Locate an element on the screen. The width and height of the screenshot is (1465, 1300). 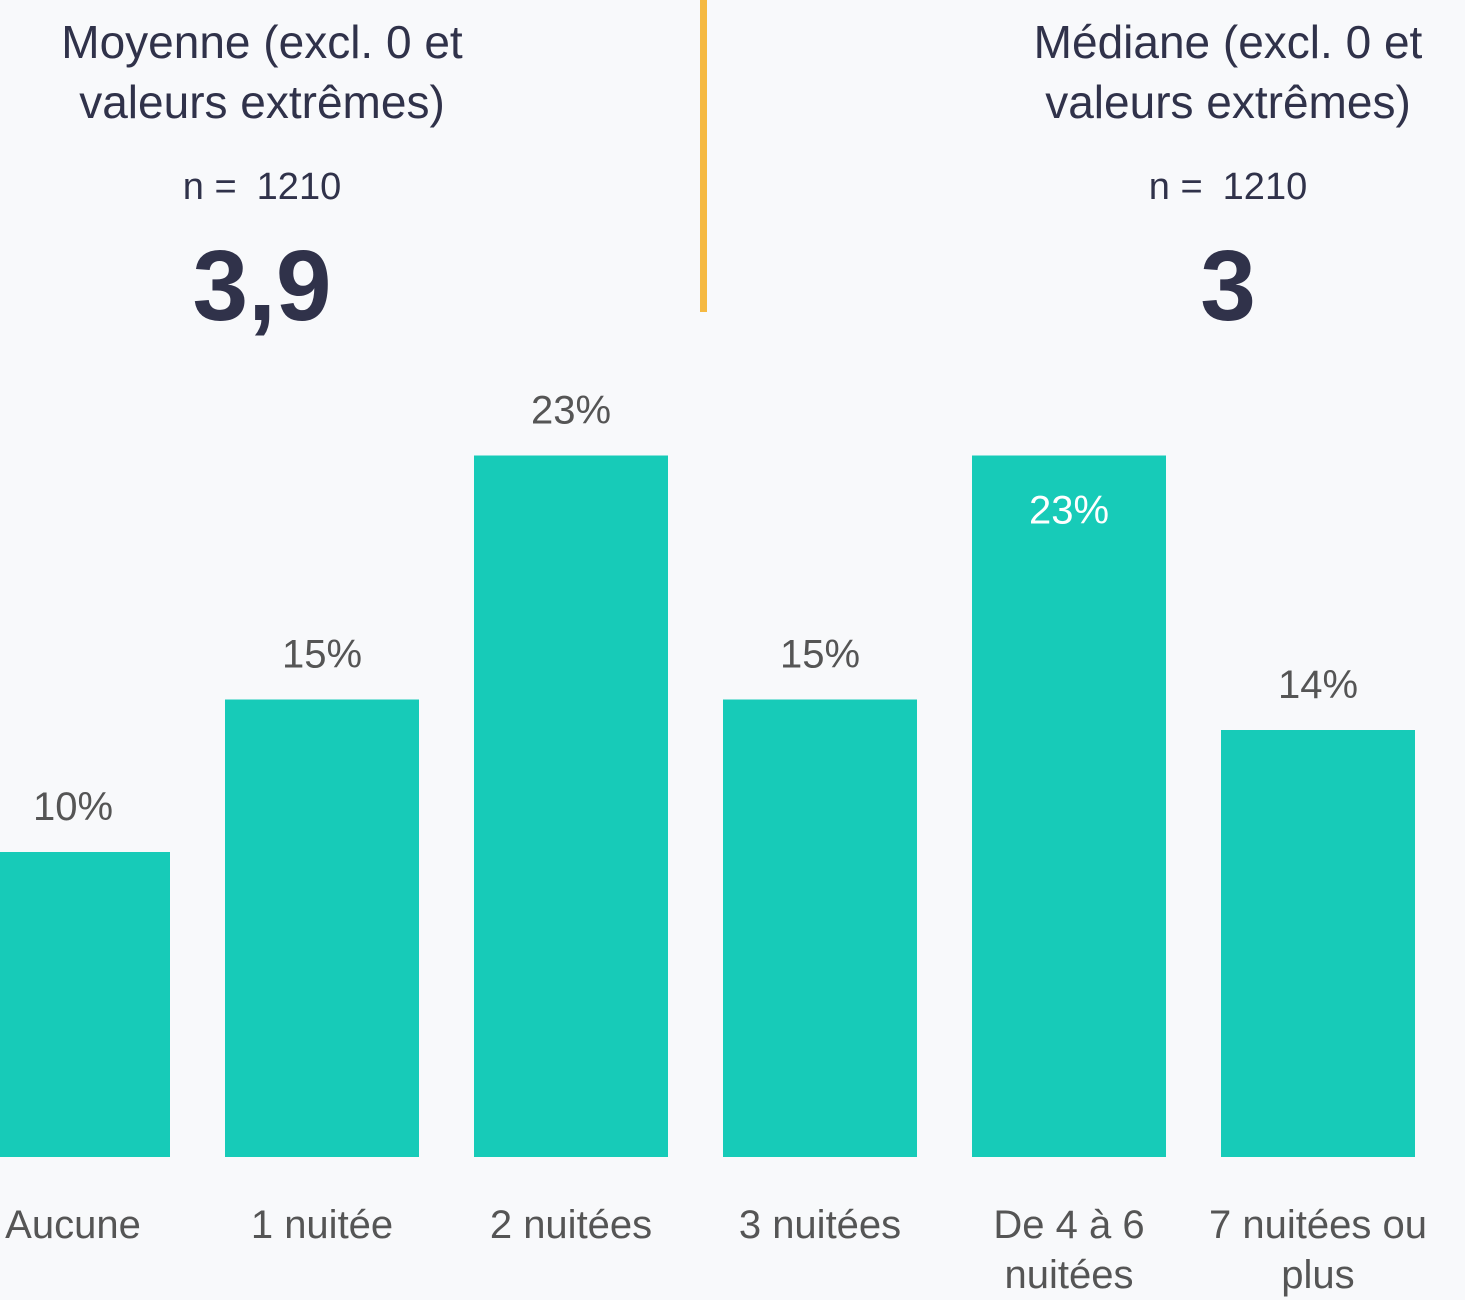
x-tick-label: 2 nuitées is located at coordinates (571, 1225).